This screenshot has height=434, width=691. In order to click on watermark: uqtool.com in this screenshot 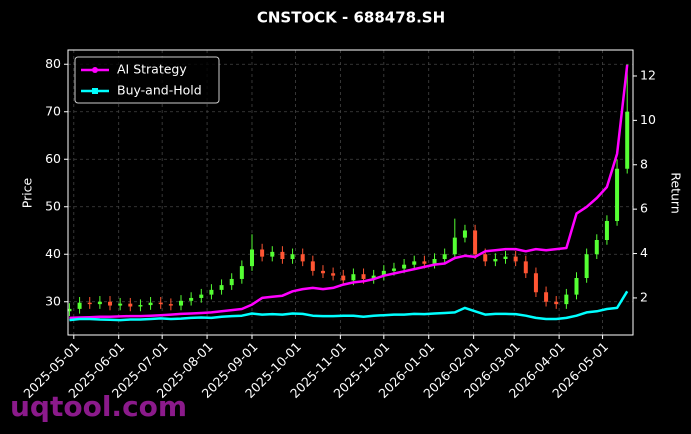, I will do `click(98, 406)`.